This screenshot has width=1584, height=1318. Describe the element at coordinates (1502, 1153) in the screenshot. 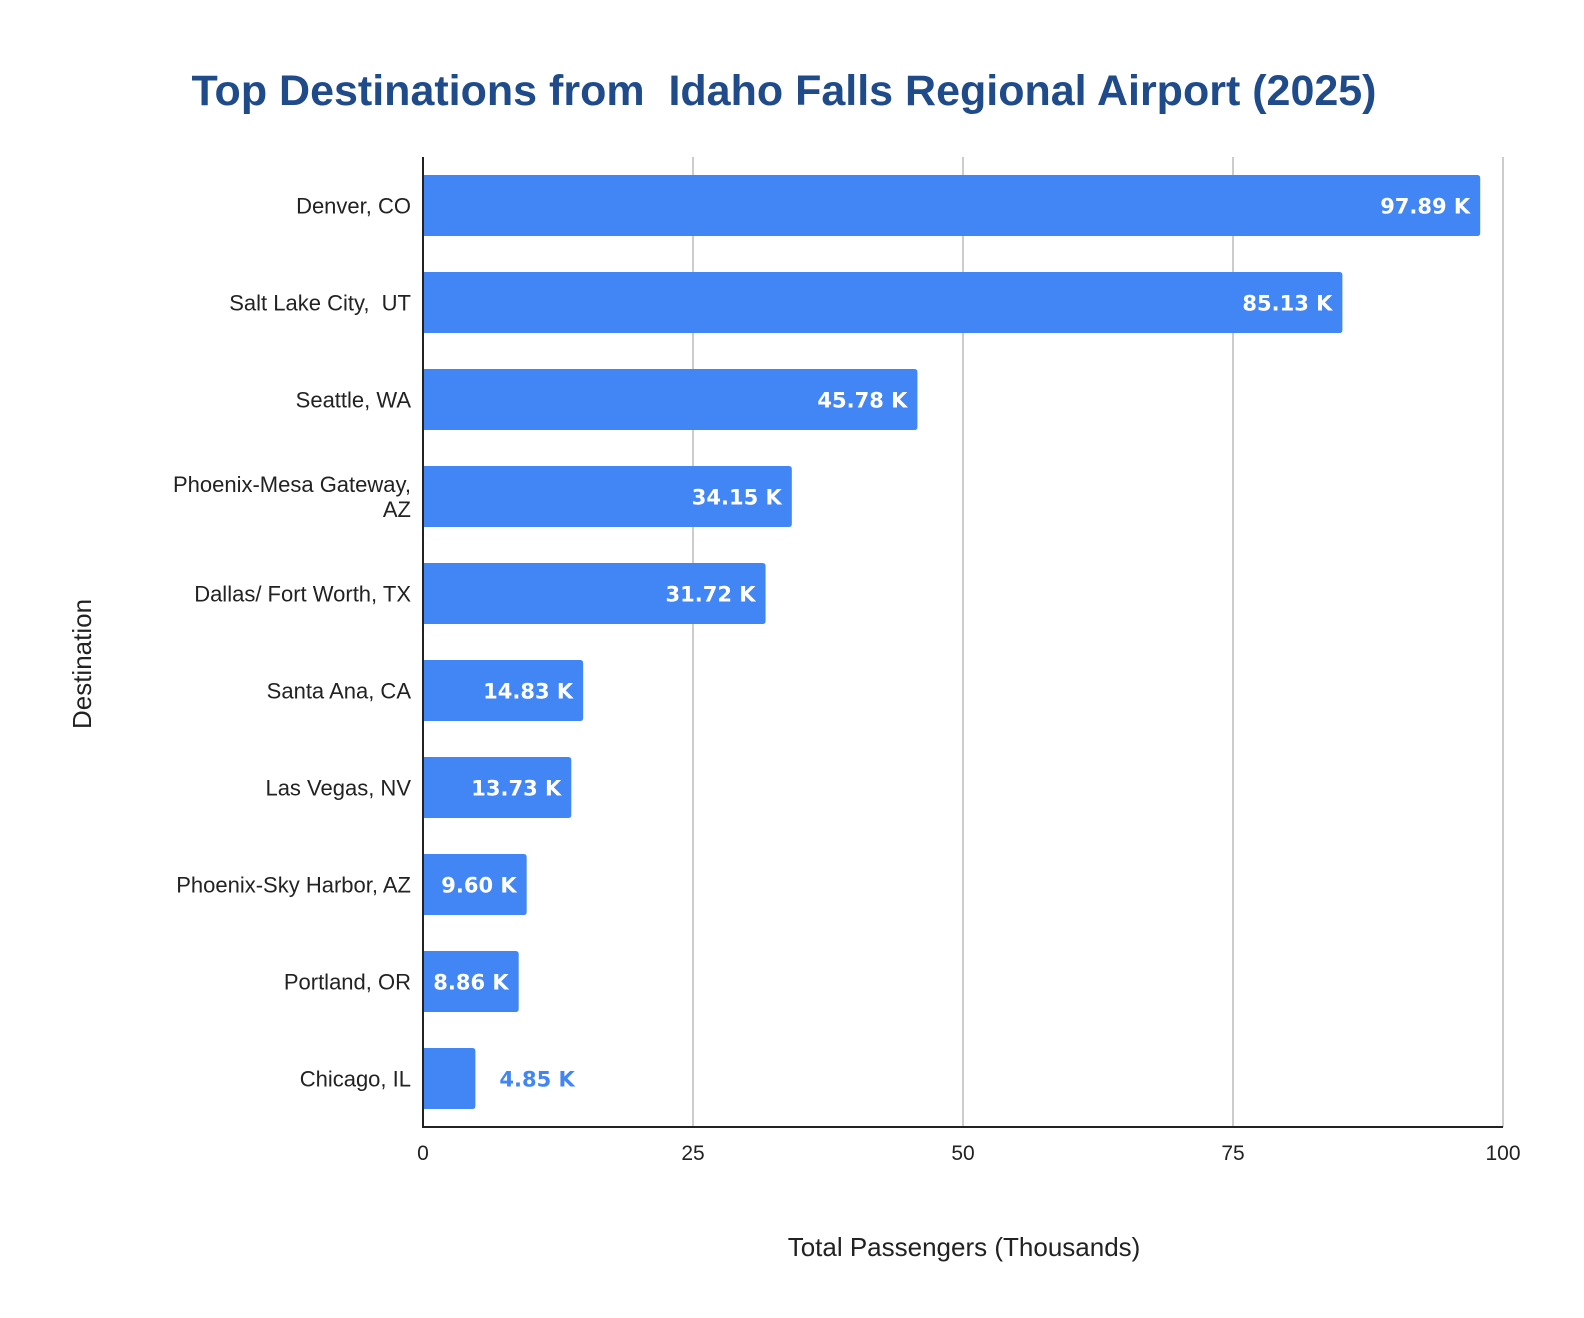

I see `x-tick-label: 100` at that location.